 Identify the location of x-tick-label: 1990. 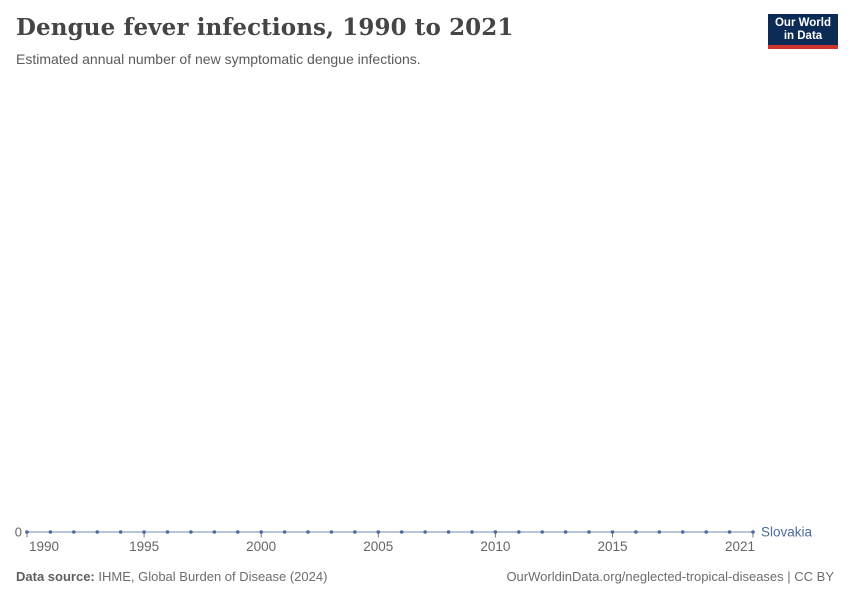
(44, 546).